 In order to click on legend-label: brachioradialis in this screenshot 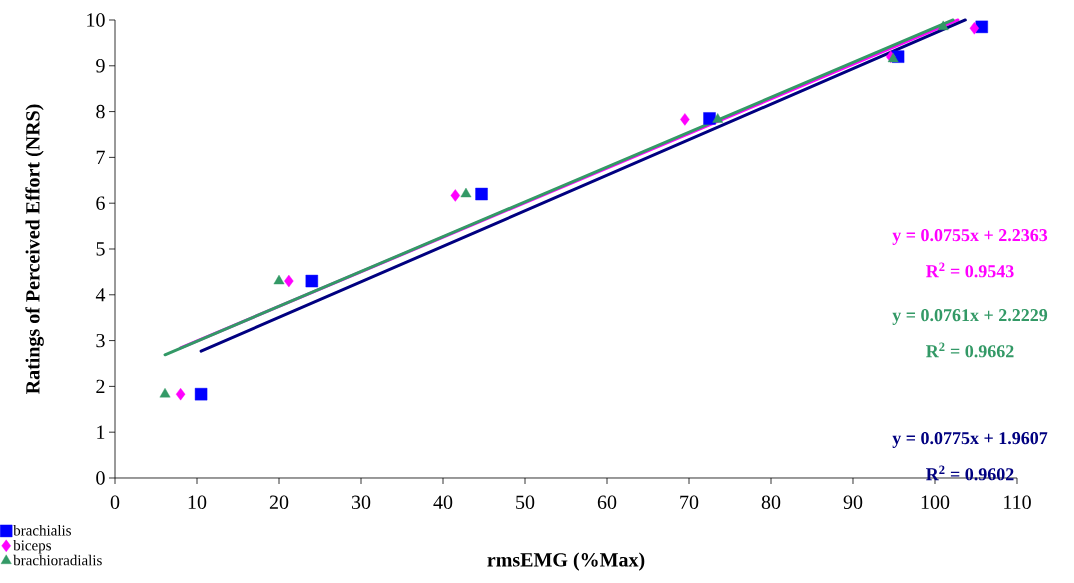, I will do `click(57, 560)`.